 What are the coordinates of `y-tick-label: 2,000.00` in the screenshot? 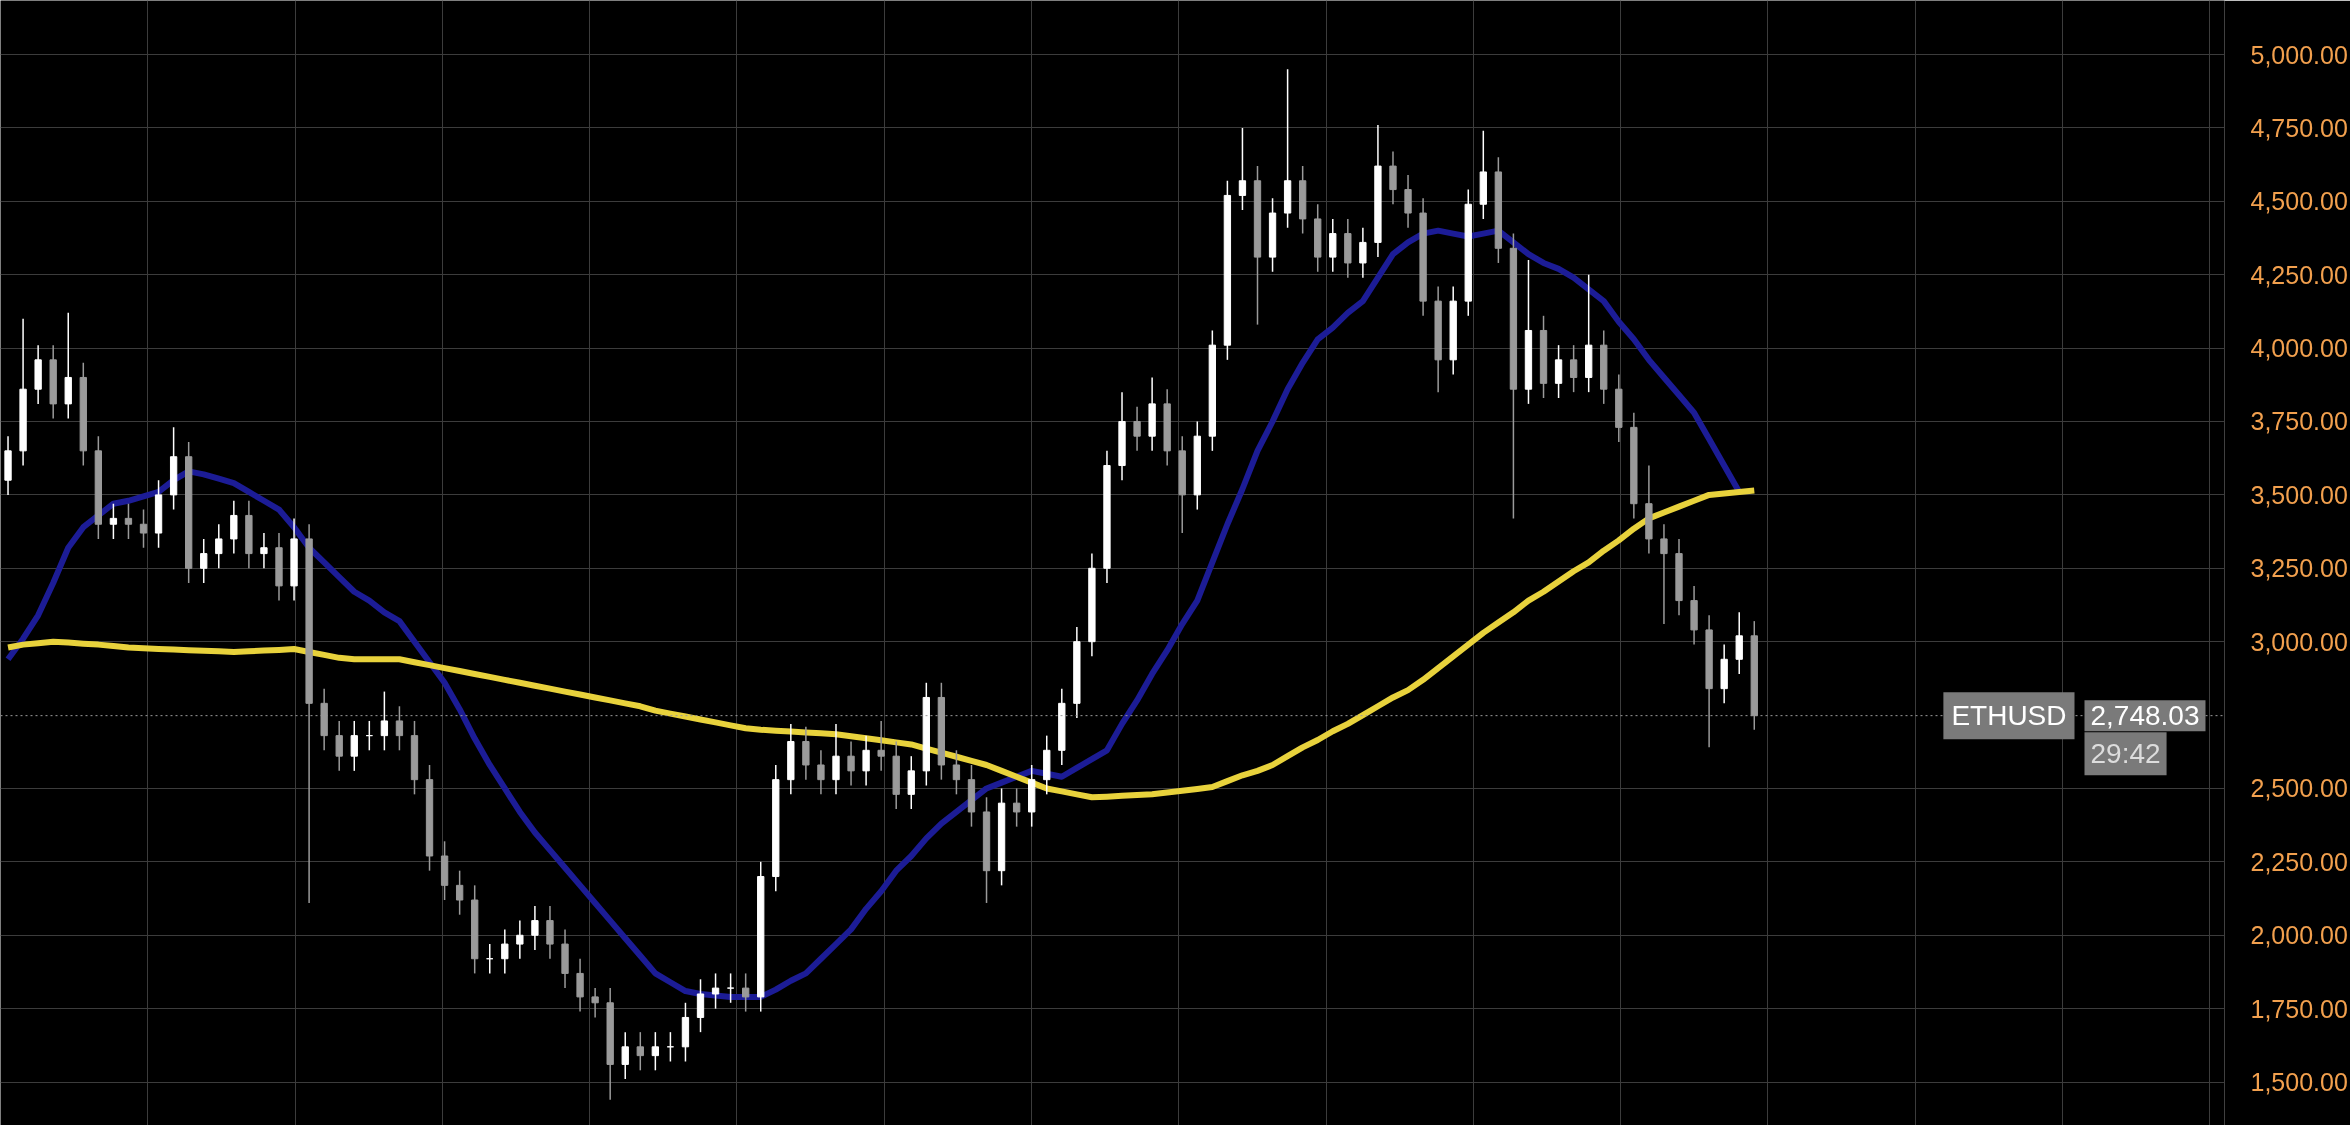 It's located at (2299, 935).